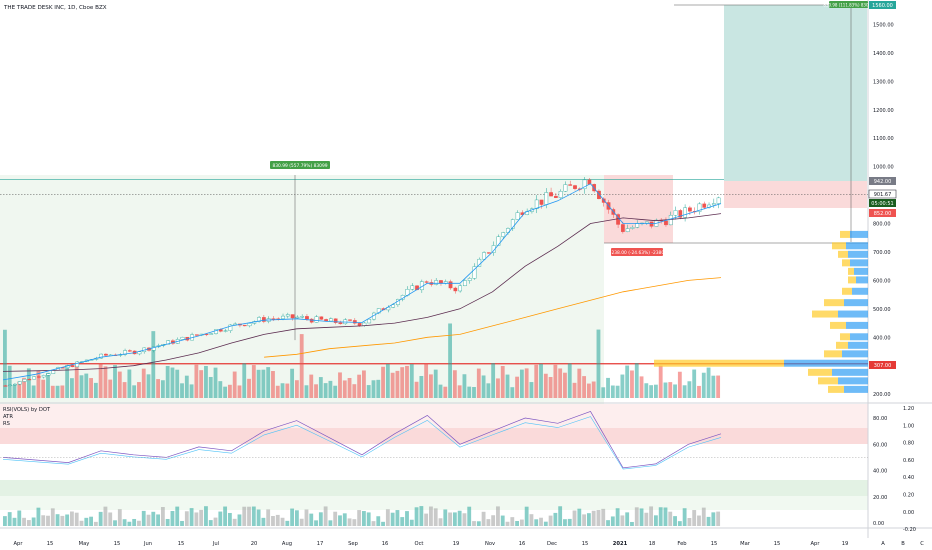  What do you see at coordinates (909, 469) in the screenshot?
I see `indicator-right-axis: 1.20 1.00 0.80 0.60 0.40 0.20 0.00 -0.20` at bounding box center [909, 469].